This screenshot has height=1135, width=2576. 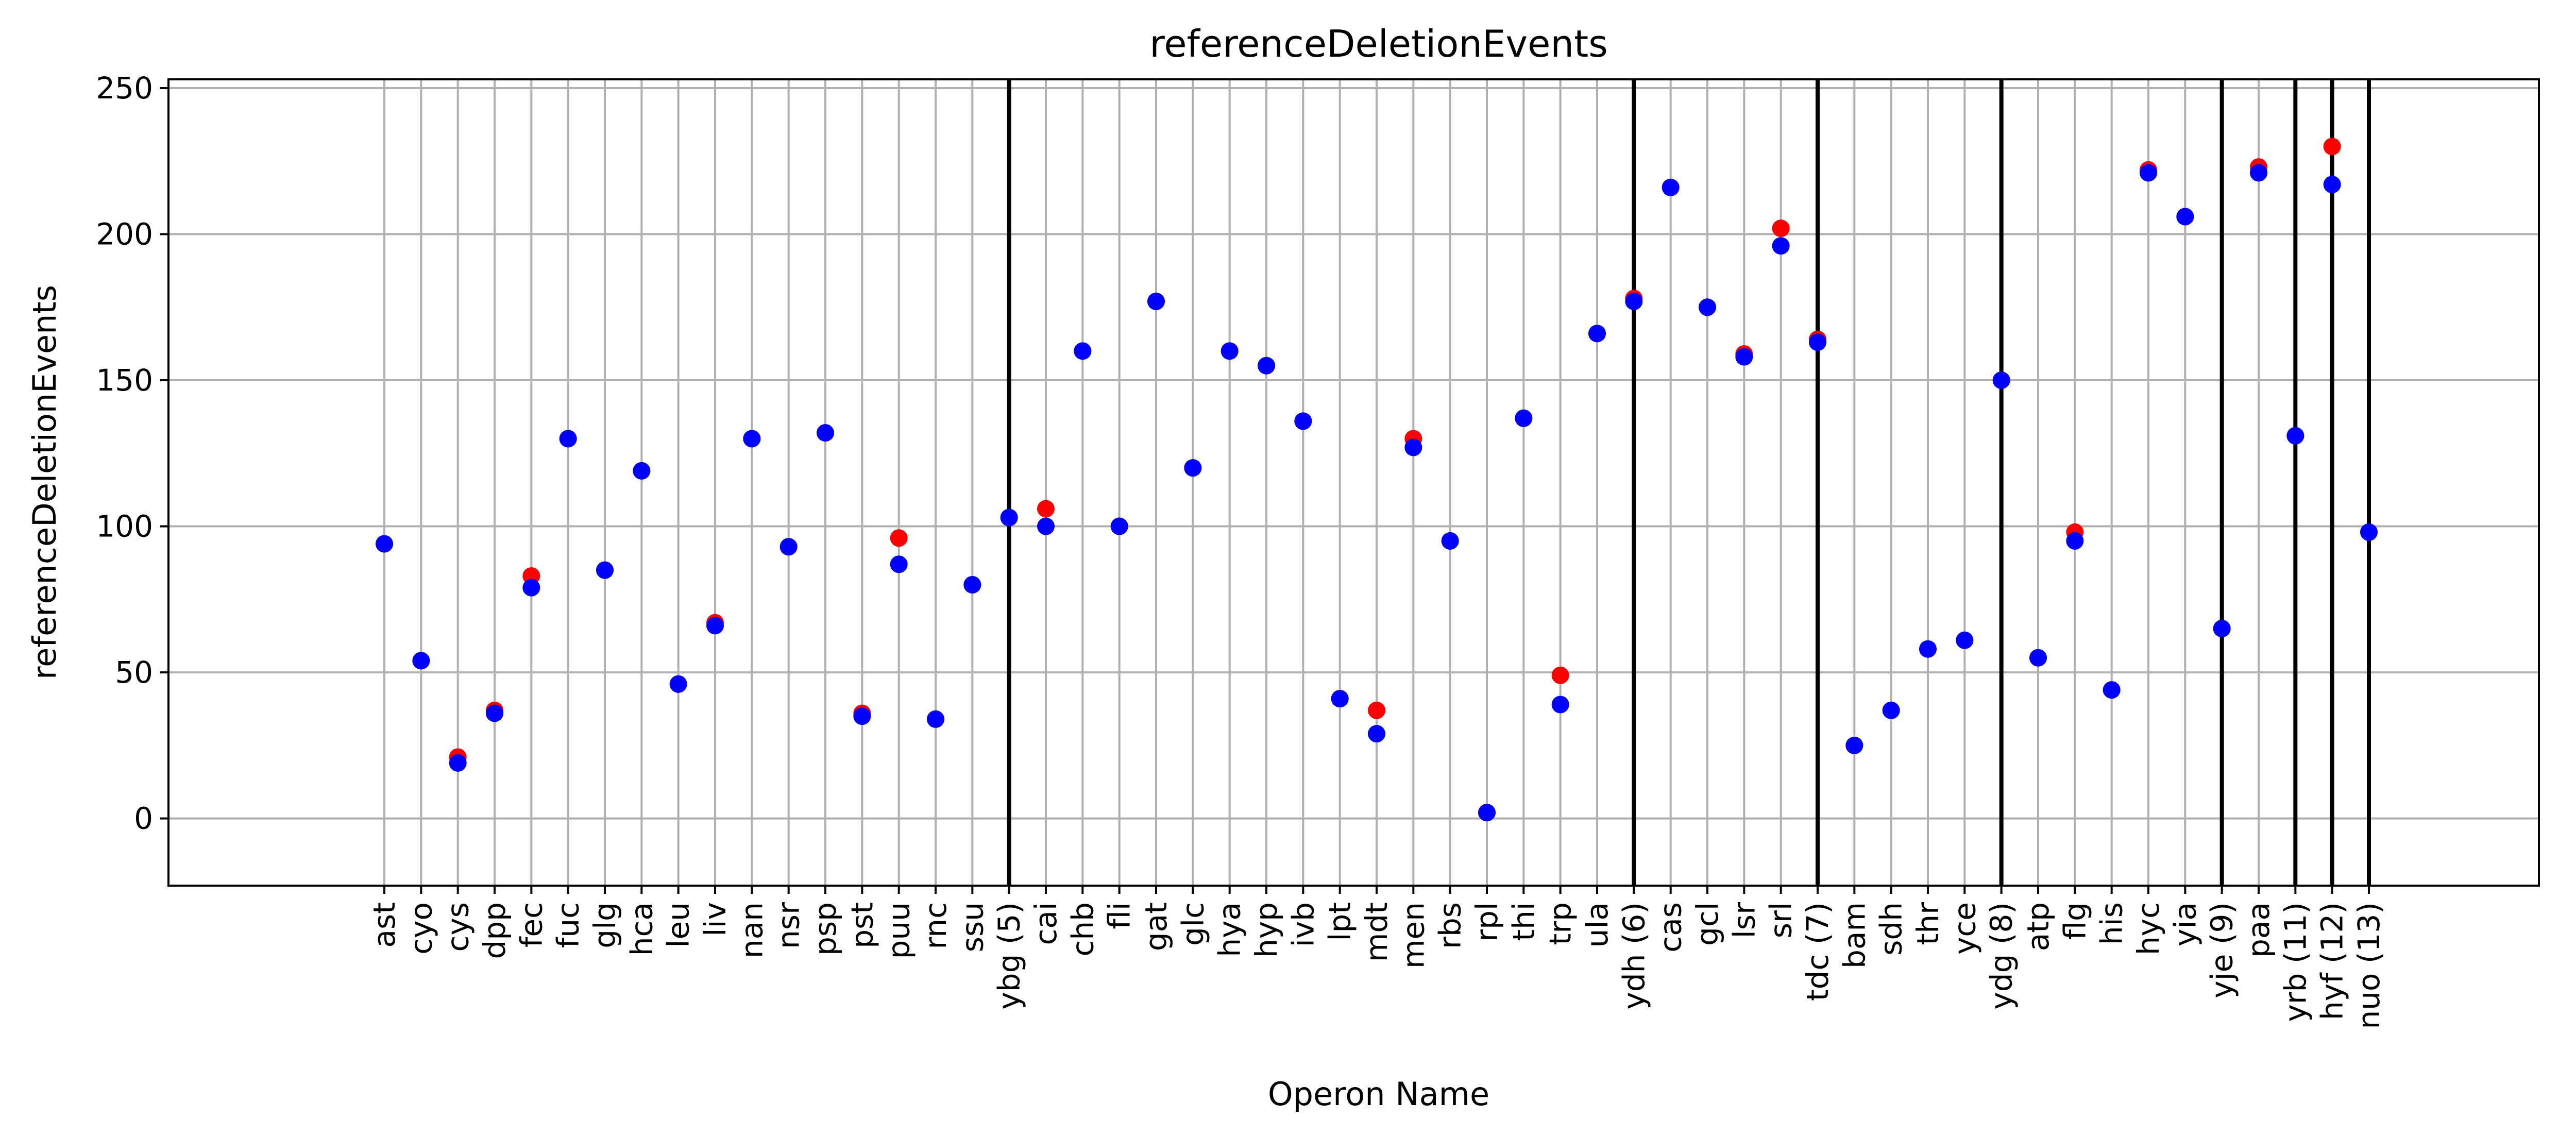 What do you see at coordinates (1965, 640) in the screenshot?
I see `point-series-2-yce` at bounding box center [1965, 640].